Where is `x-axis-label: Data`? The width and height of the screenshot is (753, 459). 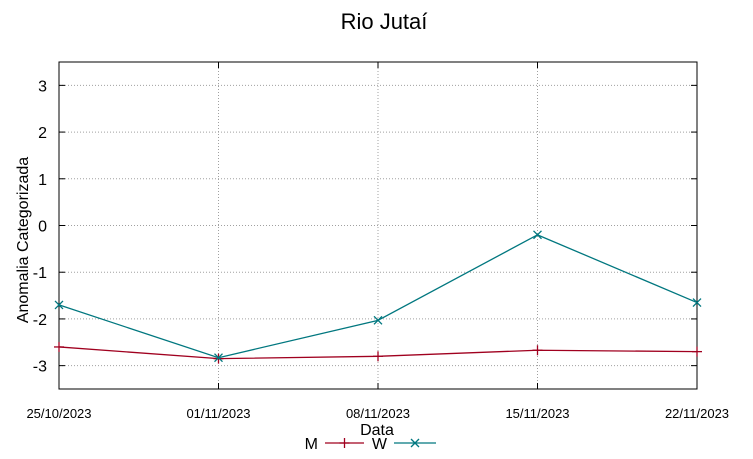 x-axis-label: Data is located at coordinates (377, 430).